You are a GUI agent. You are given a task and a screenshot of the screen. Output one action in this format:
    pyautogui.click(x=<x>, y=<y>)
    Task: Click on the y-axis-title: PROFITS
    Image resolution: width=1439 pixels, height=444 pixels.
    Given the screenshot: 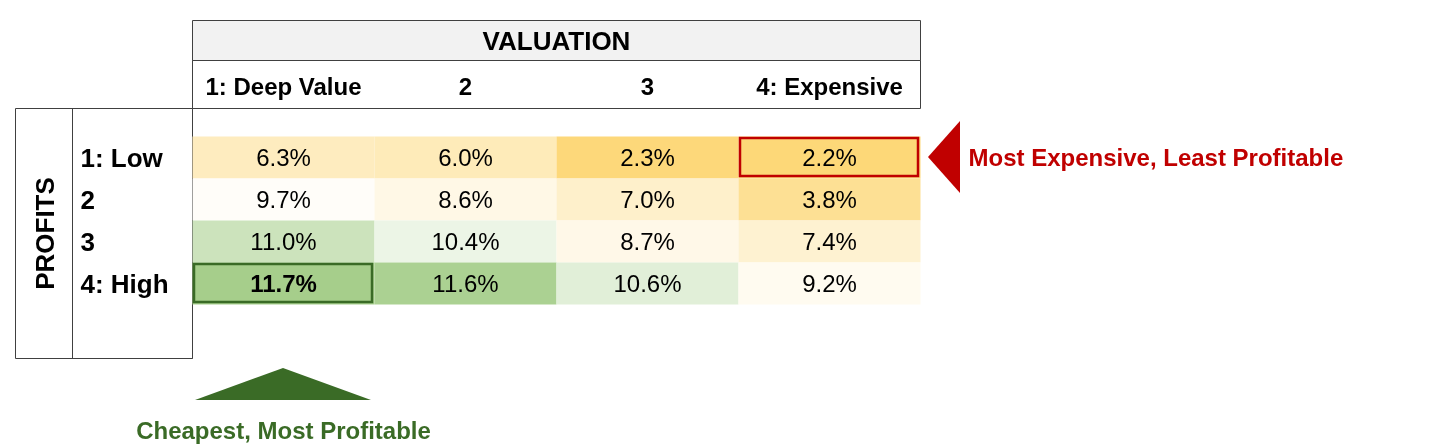 What is the action you would take?
    pyautogui.click(x=44, y=233)
    